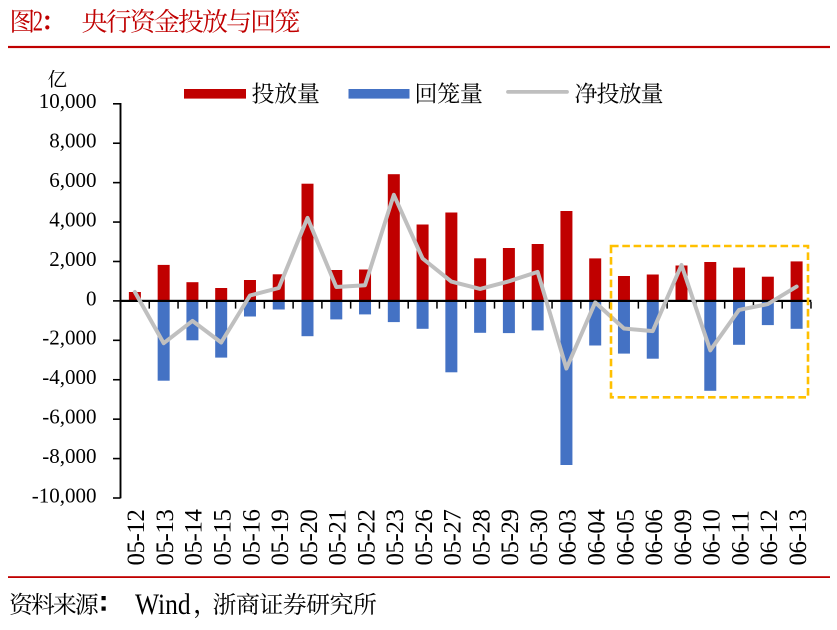 Image resolution: width=837 pixels, height=630 pixels. Describe the element at coordinates (91, 298) in the screenshot. I see `svg-text: 0` at that location.